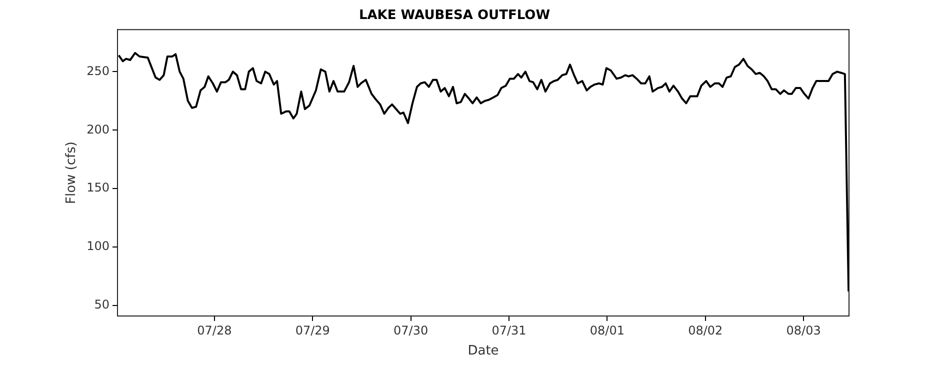 The width and height of the screenshot is (938, 365). What do you see at coordinates (98, 187) in the screenshot?
I see `y-tick-label: 150` at bounding box center [98, 187].